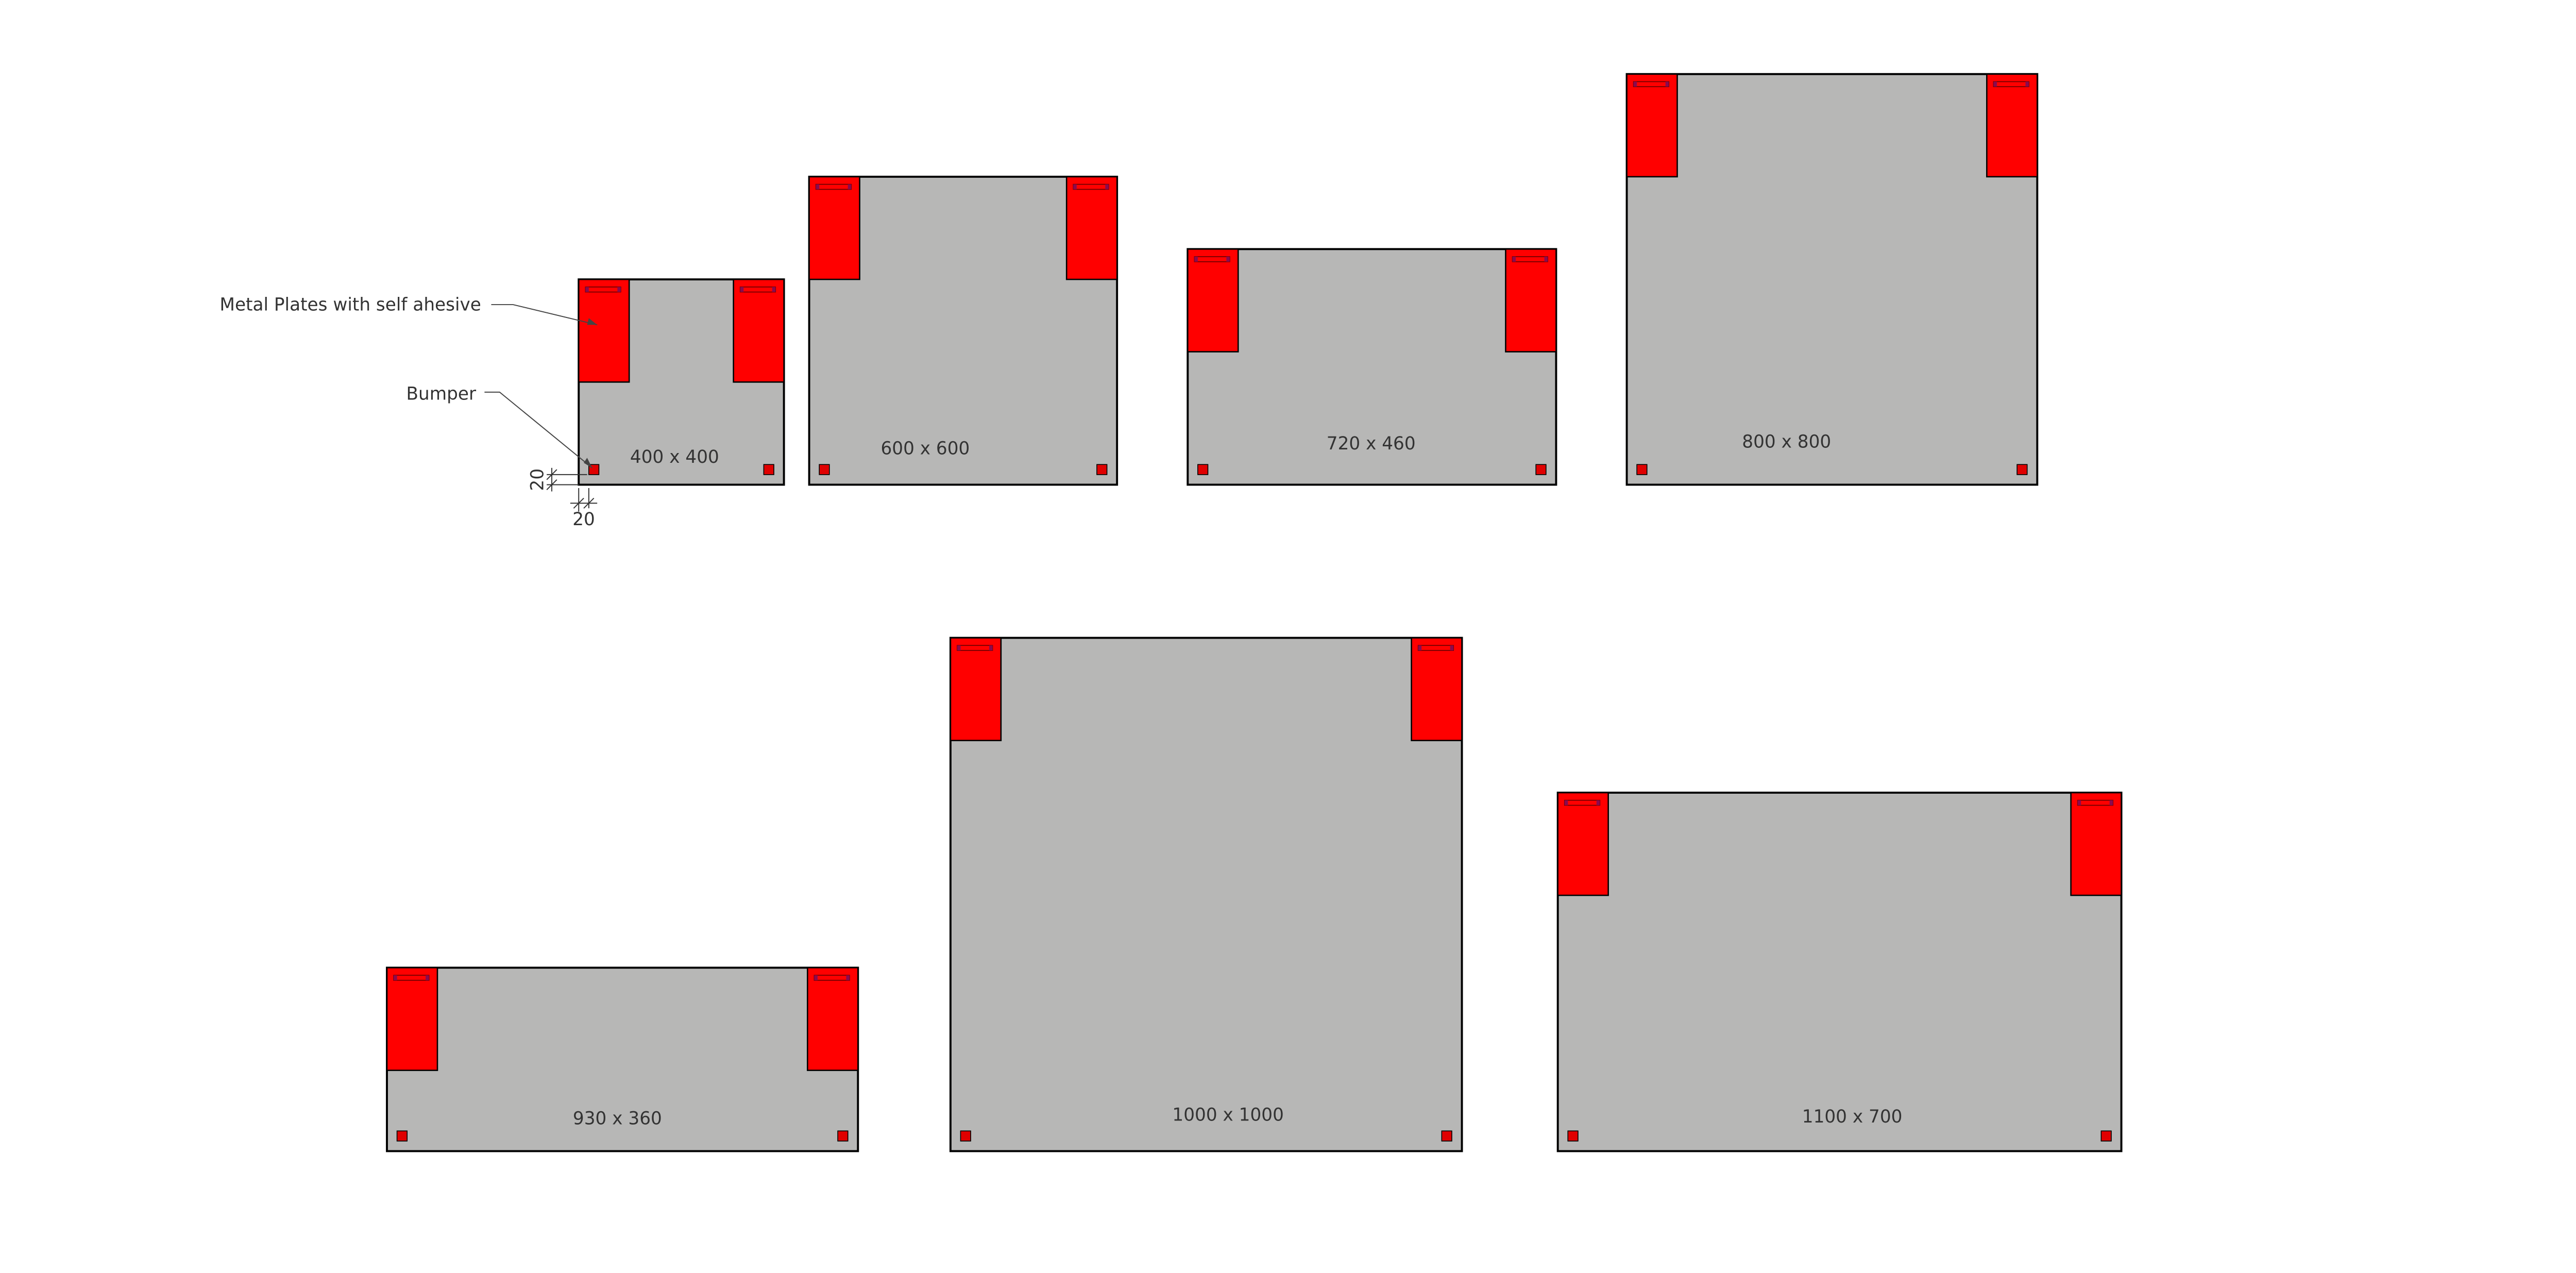 This screenshot has height=1273, width=2576. Describe the element at coordinates (350, 305) in the screenshot. I see `plates-label: Metal Plates with self ahesive` at that location.